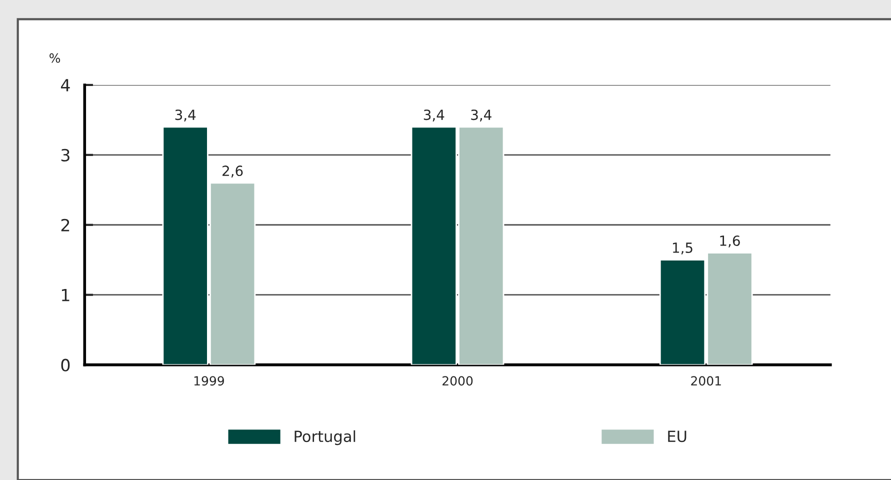 This screenshot has width=891, height=480. I want to click on y-axis-title: %, so click(55, 58).